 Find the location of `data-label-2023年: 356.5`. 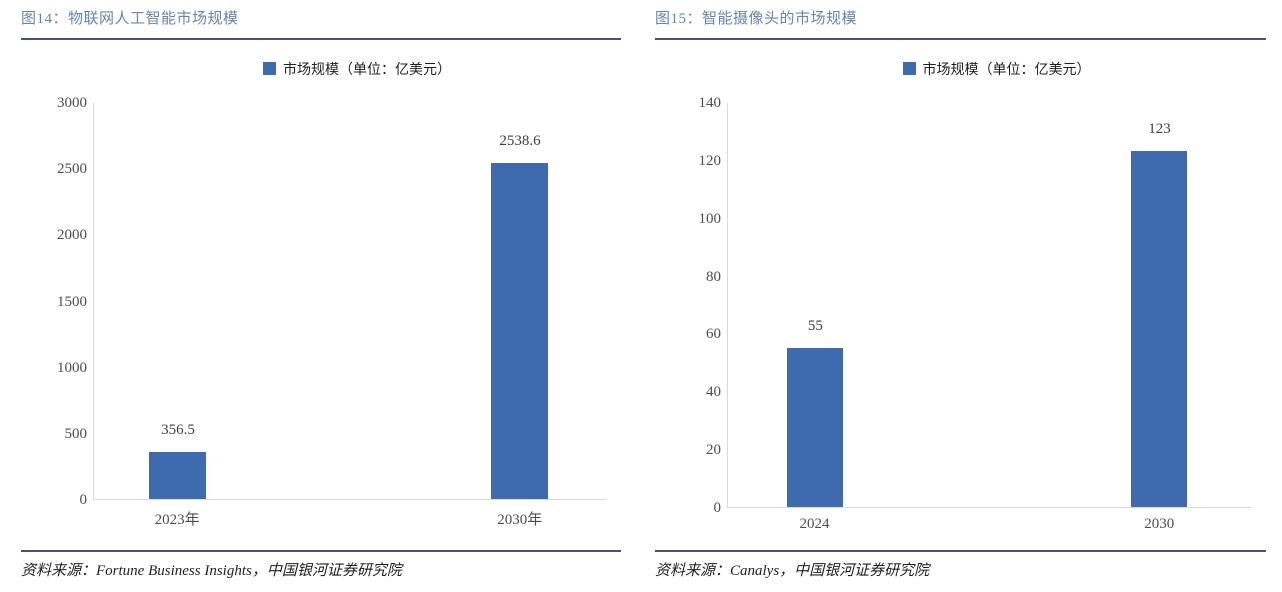

data-label-2023年: 356.5 is located at coordinates (178, 430).